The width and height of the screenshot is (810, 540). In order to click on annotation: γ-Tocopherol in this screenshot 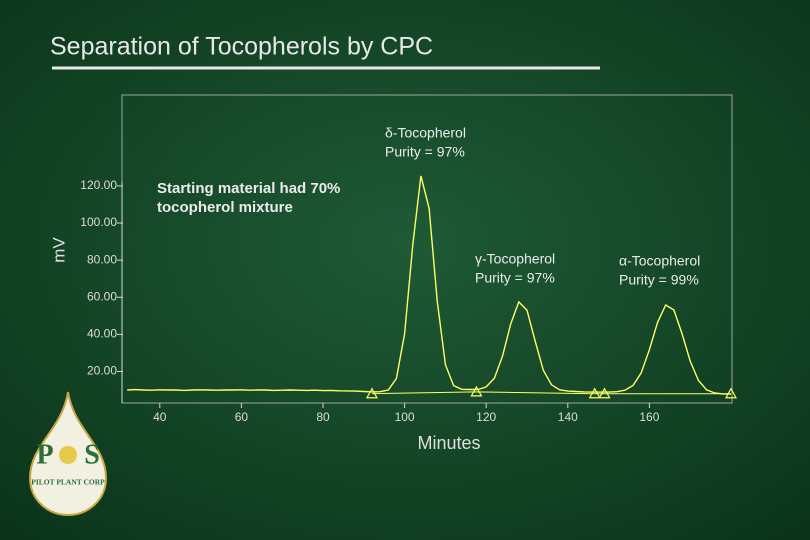, I will do `click(515, 259)`.